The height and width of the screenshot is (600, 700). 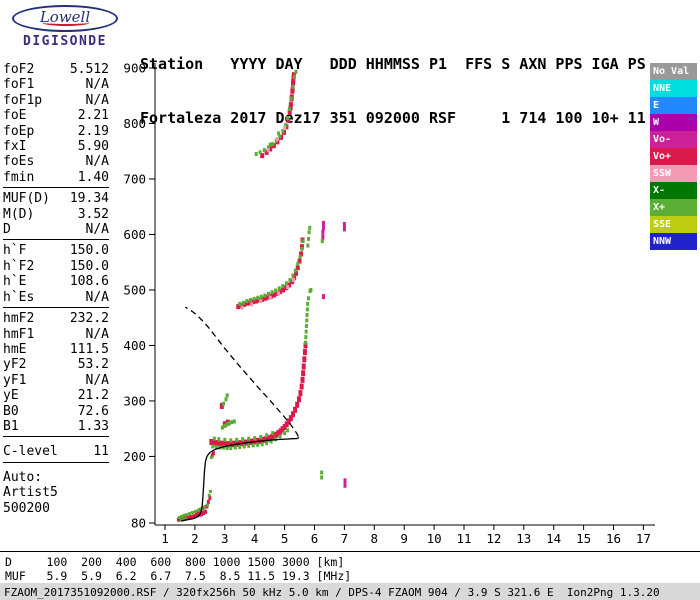 What do you see at coordinates (15, 349) in the screenshot?
I see `param-label: hmE` at bounding box center [15, 349].